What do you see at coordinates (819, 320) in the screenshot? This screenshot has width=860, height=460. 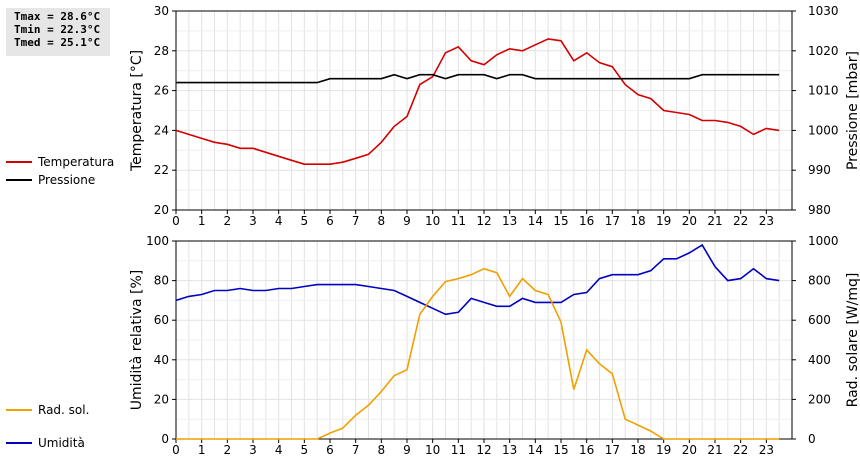 I see `y2-tick-label: 600` at bounding box center [819, 320].